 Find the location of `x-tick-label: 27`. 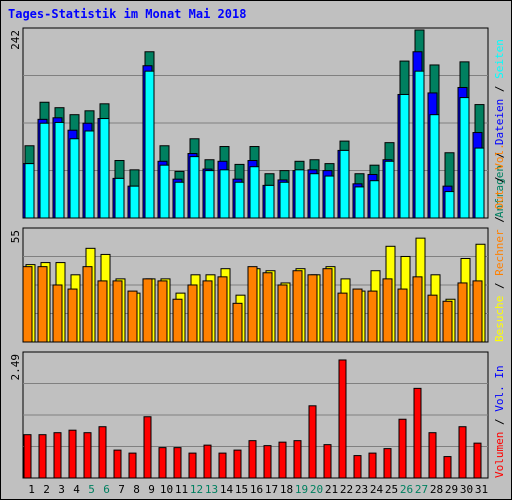

x-tick-label: 27 is located at coordinates (421, 489).